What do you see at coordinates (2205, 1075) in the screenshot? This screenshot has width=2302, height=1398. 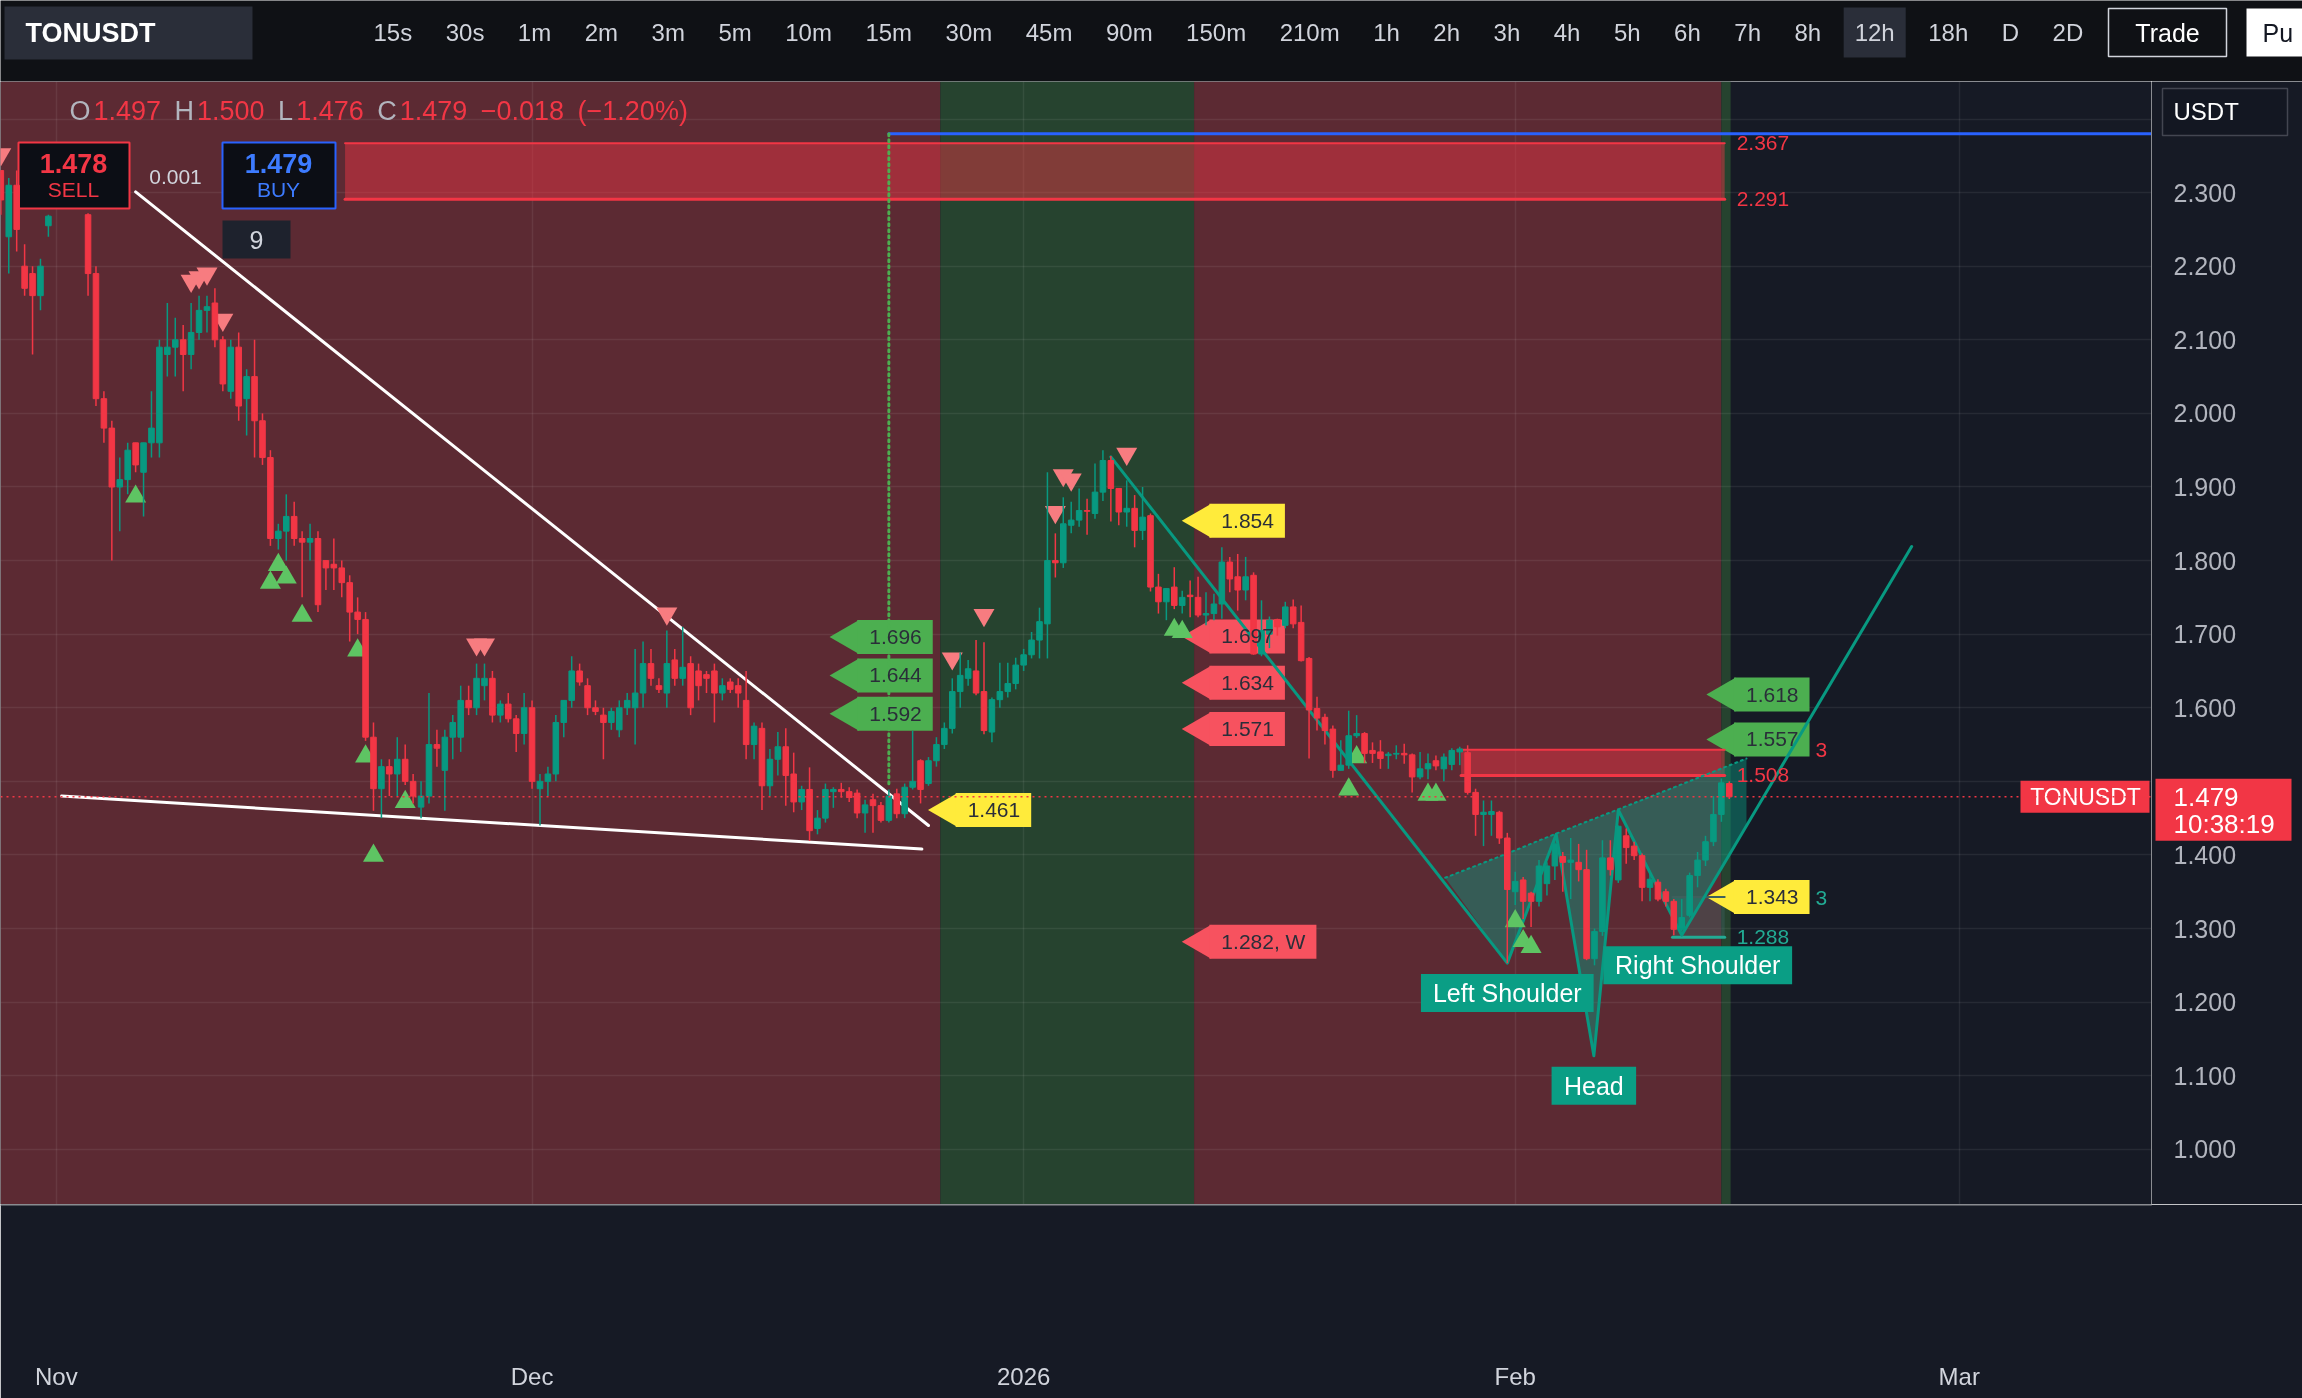 I see `y-tick-label: 1.100` at bounding box center [2205, 1075].